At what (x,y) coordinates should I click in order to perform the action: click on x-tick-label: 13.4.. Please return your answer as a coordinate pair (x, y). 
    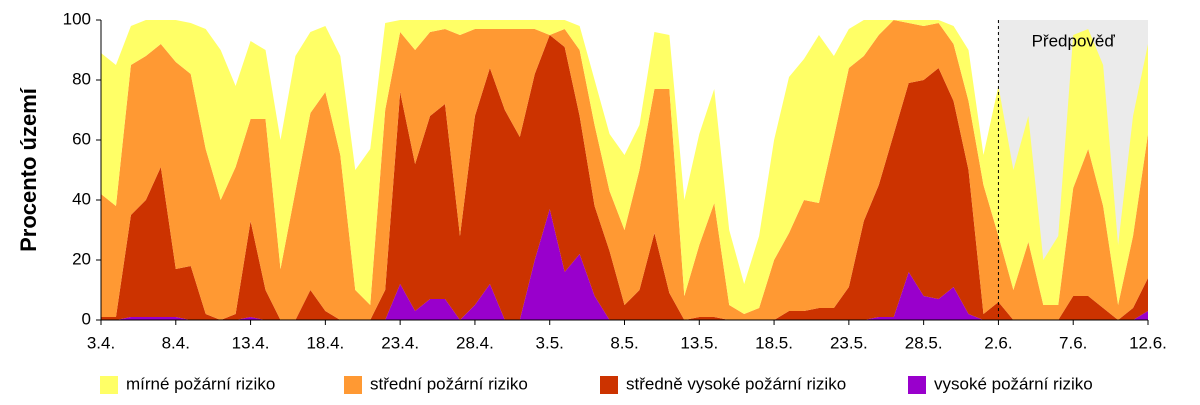
    Looking at the image, I should click on (251, 342).